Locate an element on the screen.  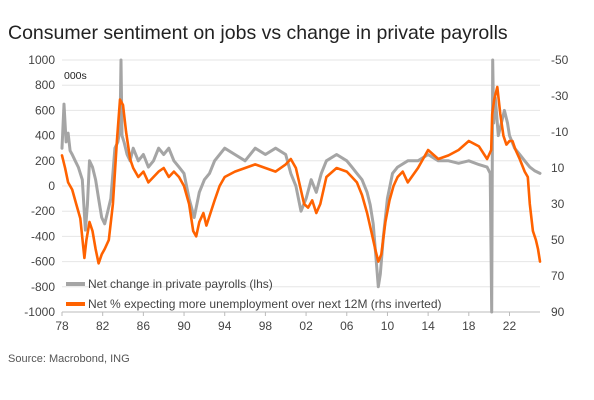
x-tick-label: 02 is located at coordinates (306, 326).